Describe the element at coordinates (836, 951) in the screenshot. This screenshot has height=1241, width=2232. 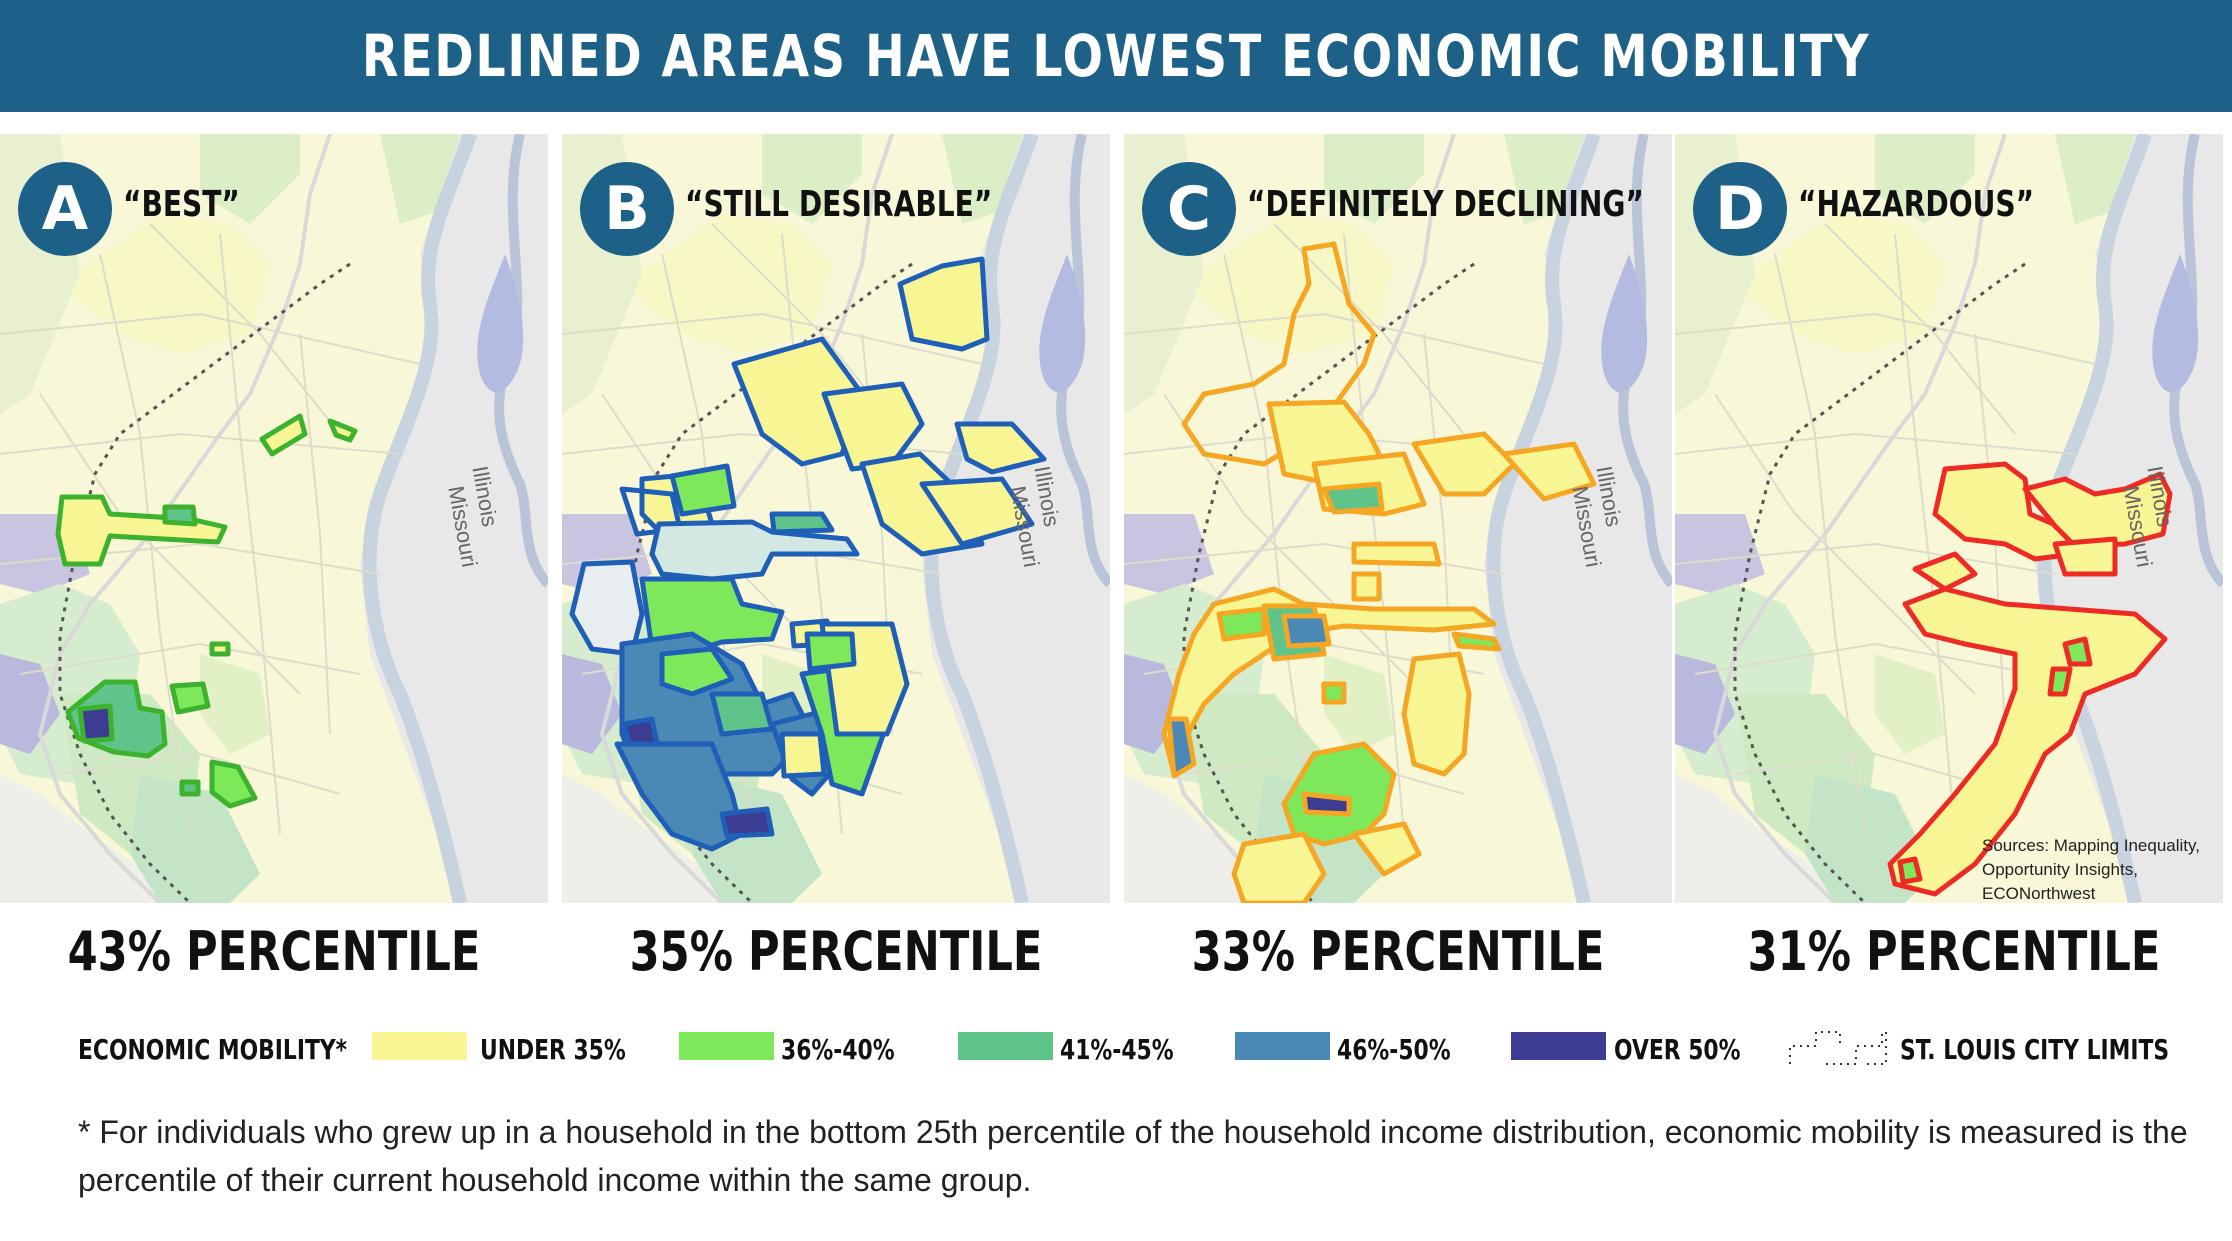
I see `percentile-b: 35% PERCENTILE` at that location.